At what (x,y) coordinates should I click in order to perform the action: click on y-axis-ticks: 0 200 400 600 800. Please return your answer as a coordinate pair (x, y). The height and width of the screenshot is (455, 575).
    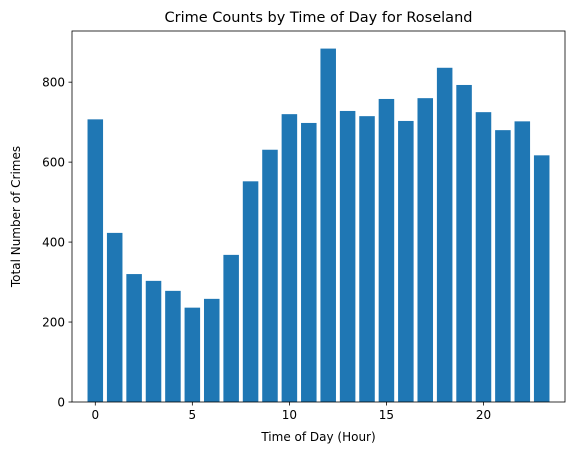
    Looking at the image, I should click on (57, 243).